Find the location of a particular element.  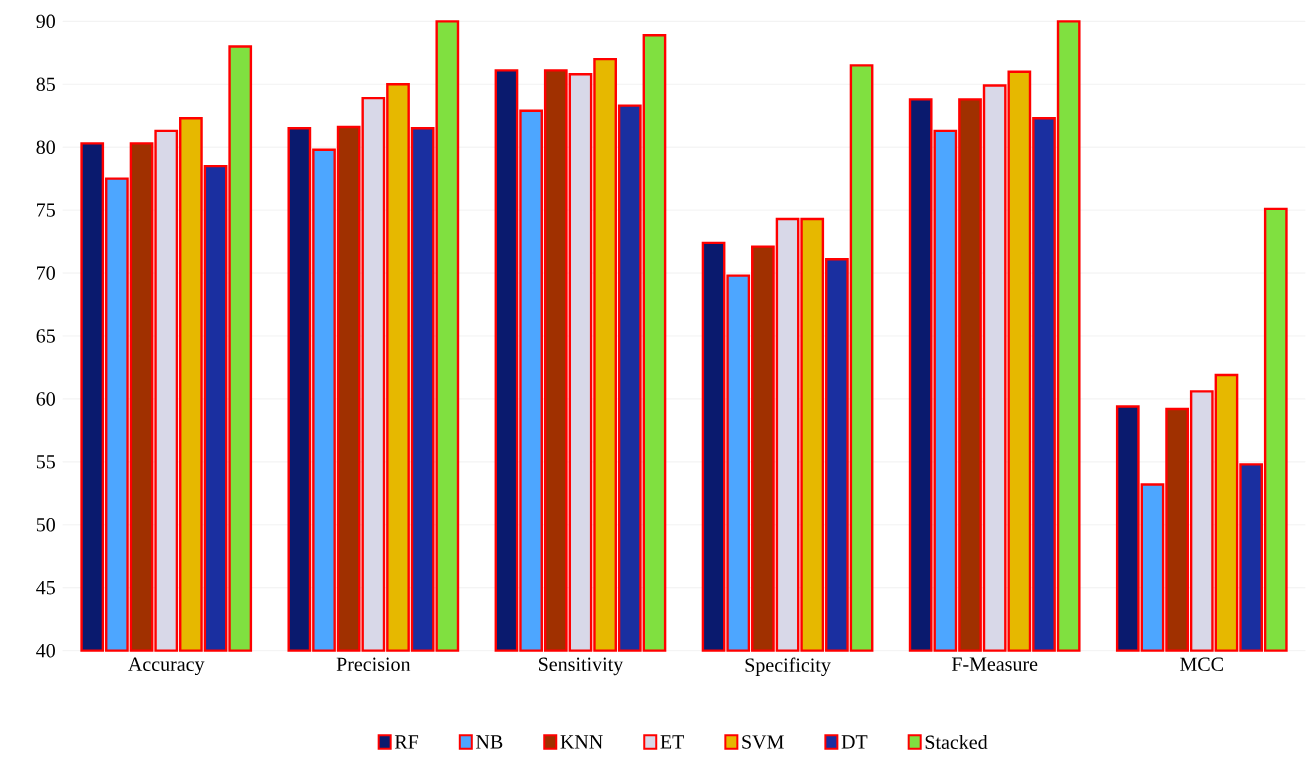

x-tick-label: MCC is located at coordinates (1201, 664).